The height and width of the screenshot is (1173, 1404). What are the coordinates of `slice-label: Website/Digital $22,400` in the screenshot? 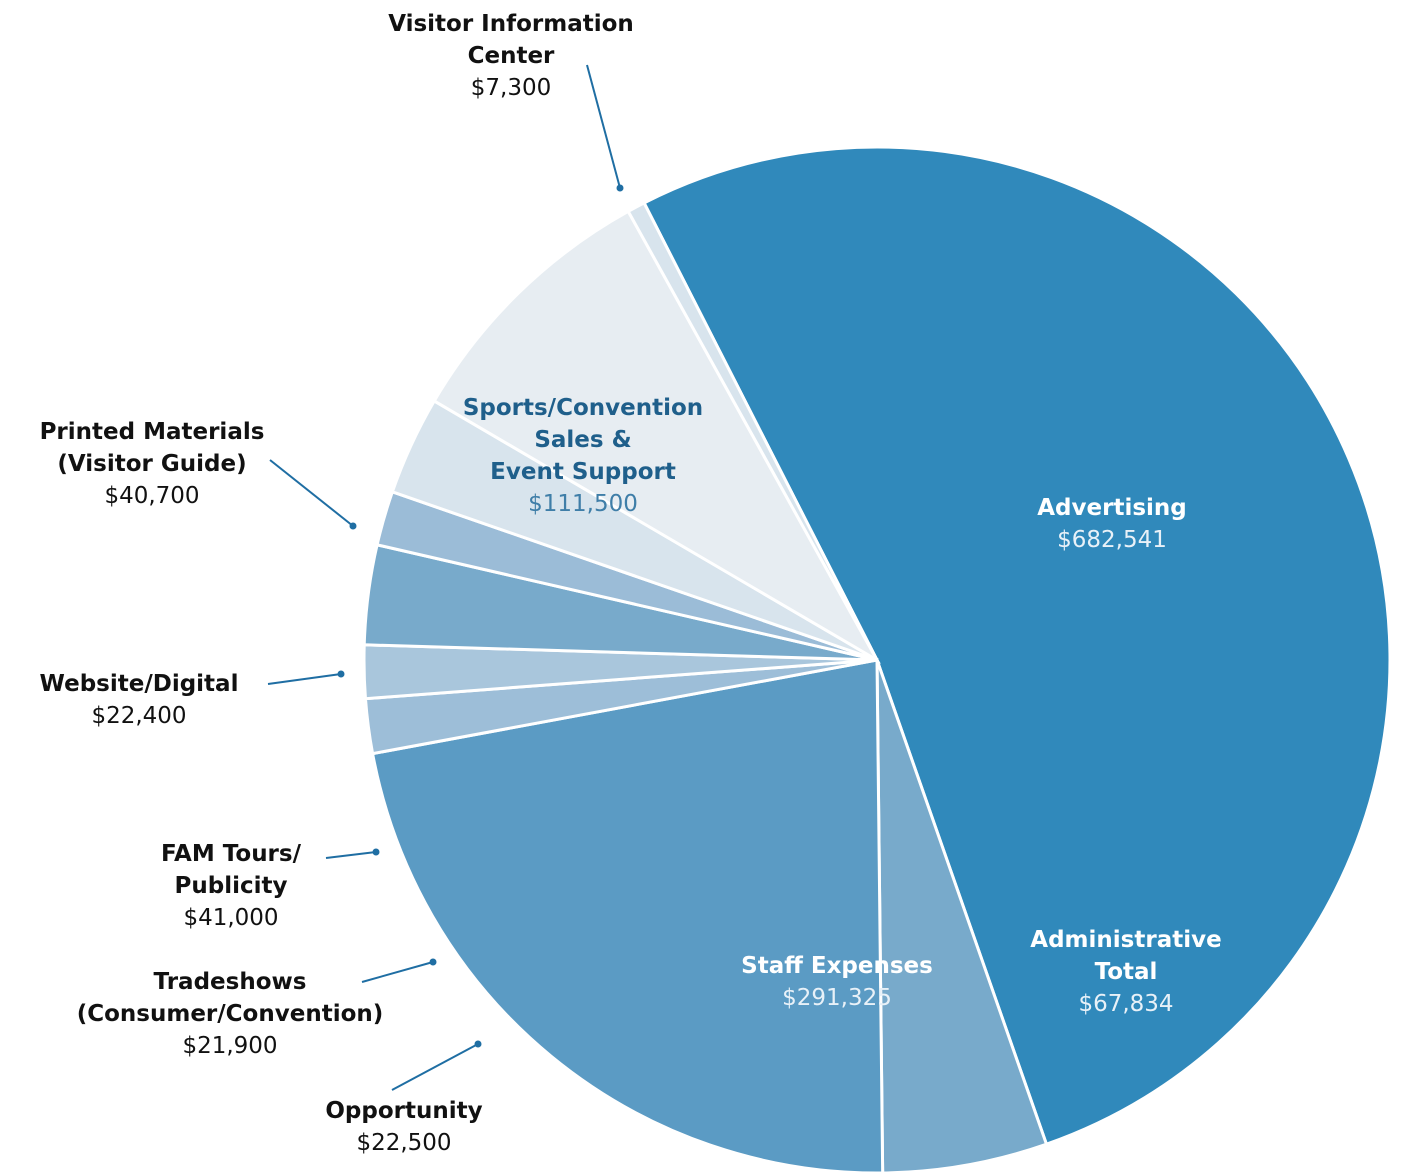 It's located at (174, 700).